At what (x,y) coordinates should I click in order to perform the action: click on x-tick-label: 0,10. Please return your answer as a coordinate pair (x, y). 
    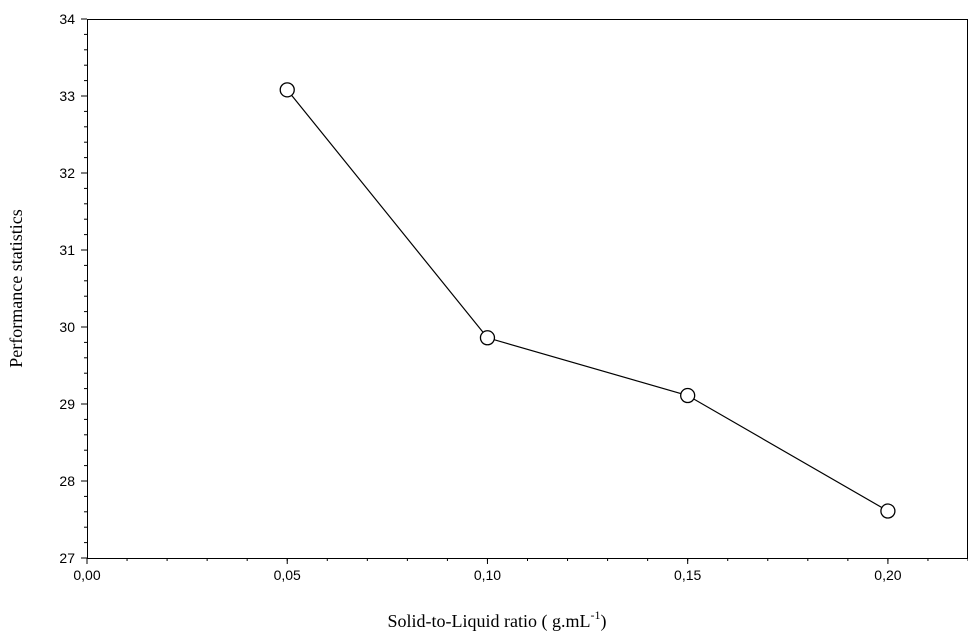
    Looking at the image, I should click on (487, 575).